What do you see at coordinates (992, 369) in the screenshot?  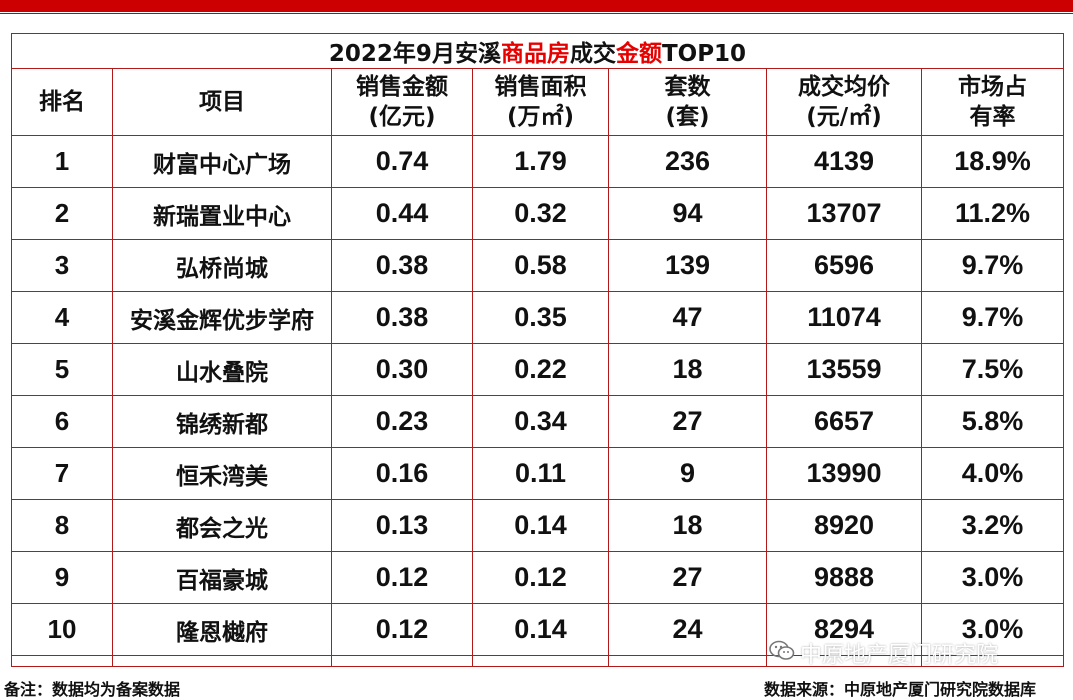 I see `cell-share: 7.5%` at bounding box center [992, 369].